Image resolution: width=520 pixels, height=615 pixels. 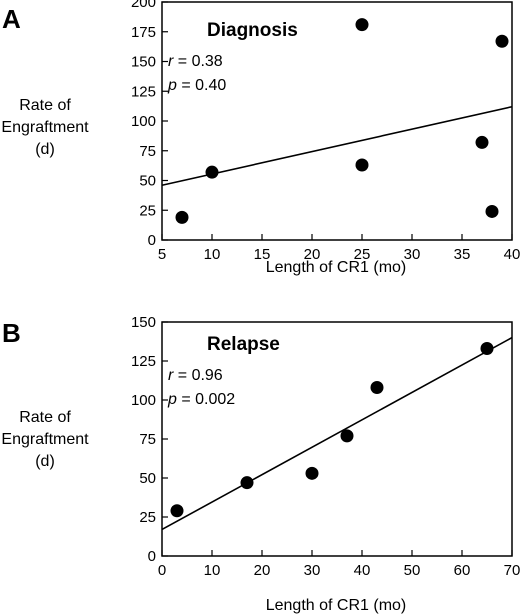 I want to click on x-tick-label: 60, so click(x=462, y=570).